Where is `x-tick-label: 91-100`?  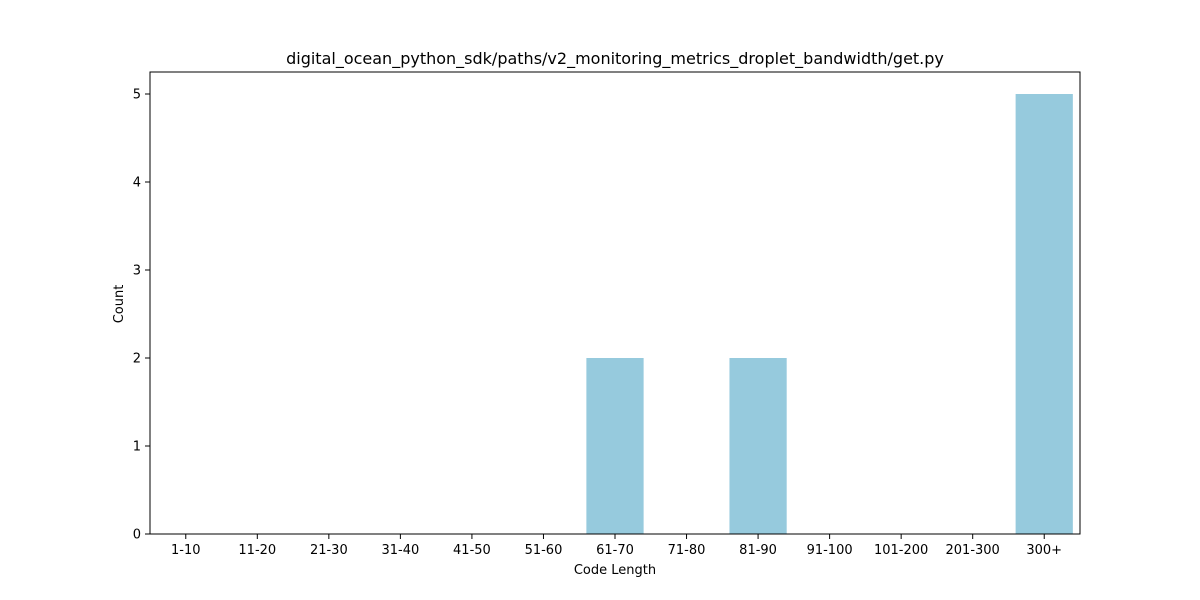
x-tick-label: 91-100 is located at coordinates (830, 550).